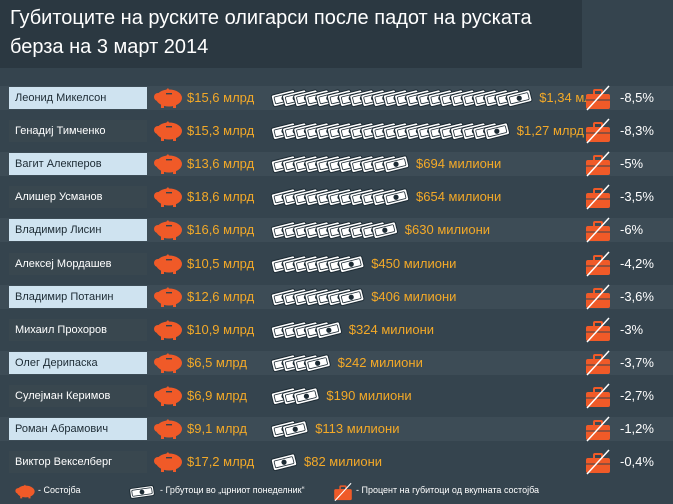 The height and width of the screenshot is (504, 673). What do you see at coordinates (221, 164) in the screenshot?
I see `net-worth-value: $13,6 млрд` at bounding box center [221, 164].